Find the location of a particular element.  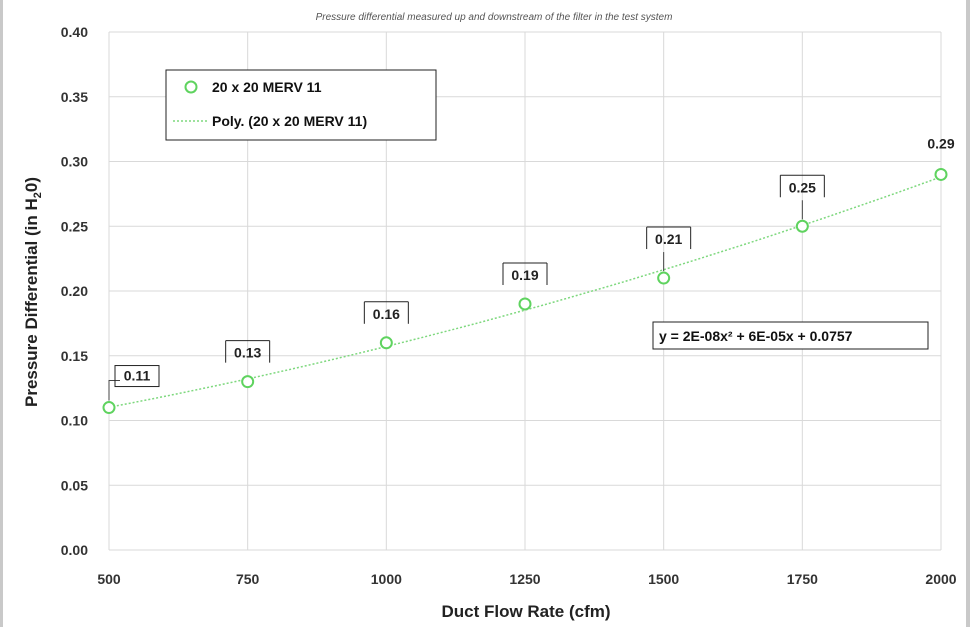

trendline-equation: y = 2E-08x² + 6E-05x + 0.0757 is located at coordinates (790, 335).